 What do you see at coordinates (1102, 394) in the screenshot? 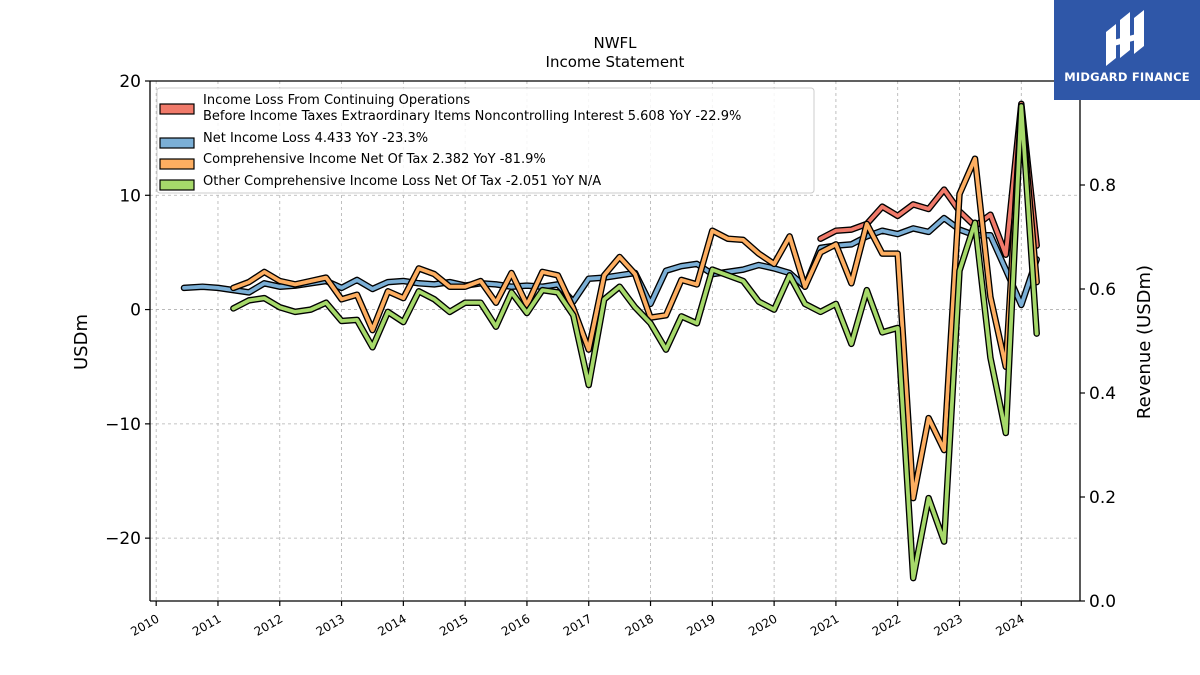
I see `y2-tick-label: 0.4` at bounding box center [1102, 394].